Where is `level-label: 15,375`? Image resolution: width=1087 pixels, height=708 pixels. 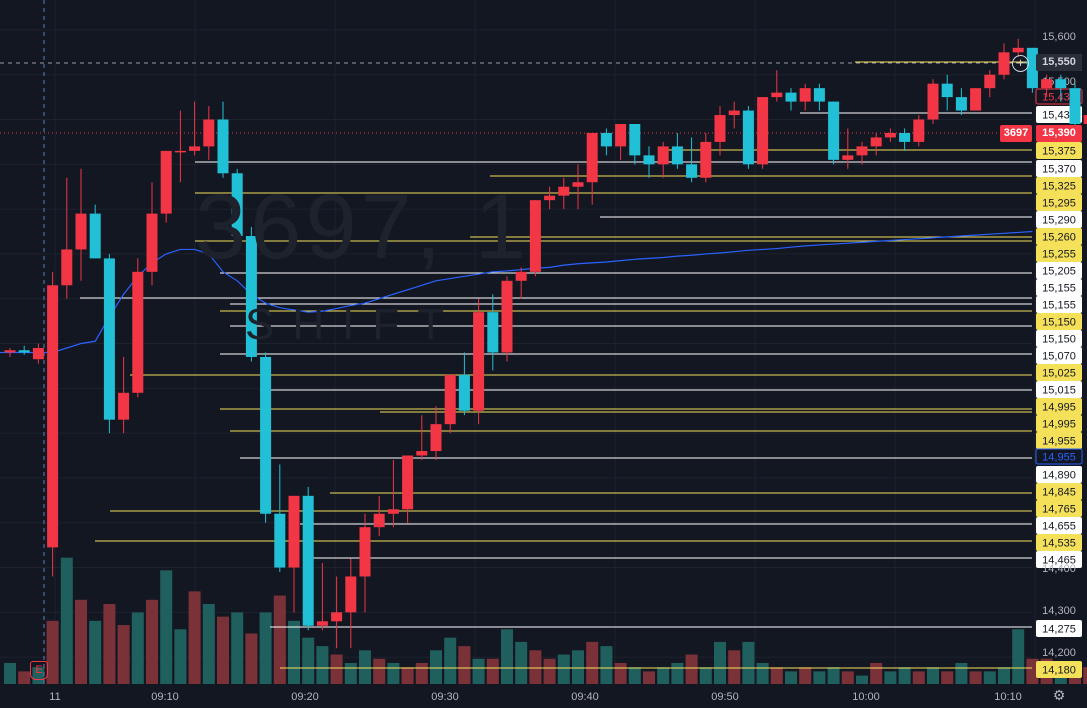
level-label: 15,375 is located at coordinates (1059, 152).